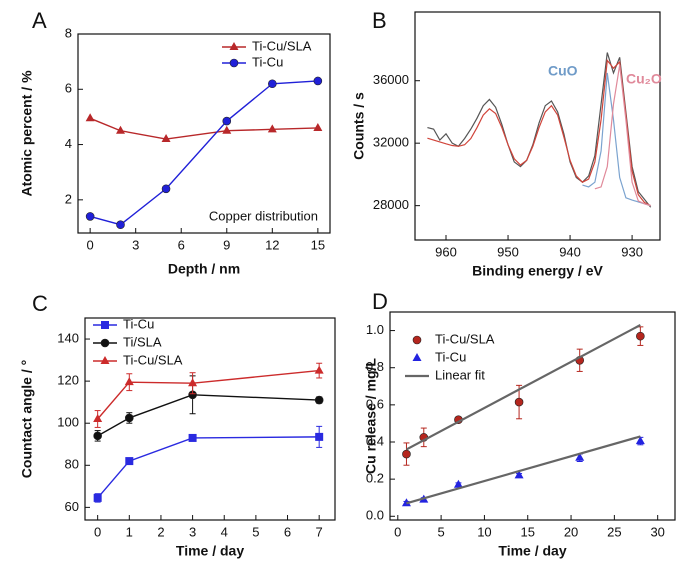  I want to click on x-tick-label: 960, so click(446, 251).